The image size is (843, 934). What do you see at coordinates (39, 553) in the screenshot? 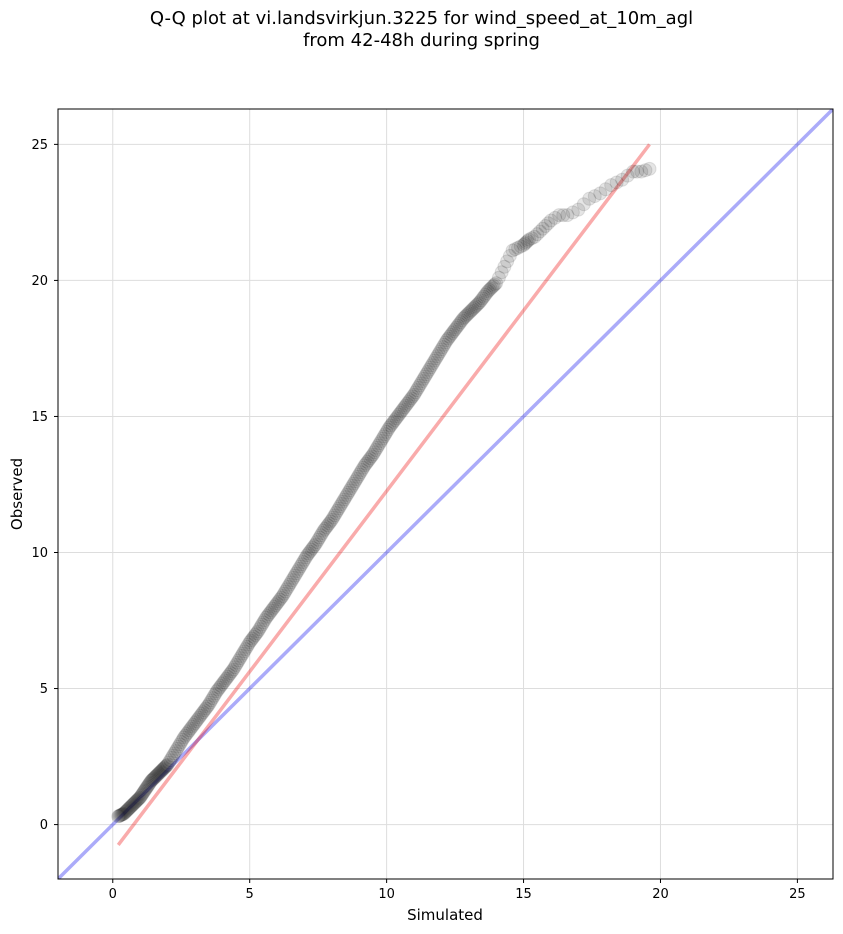
I see `y-tick-label-2: 10` at bounding box center [39, 553].